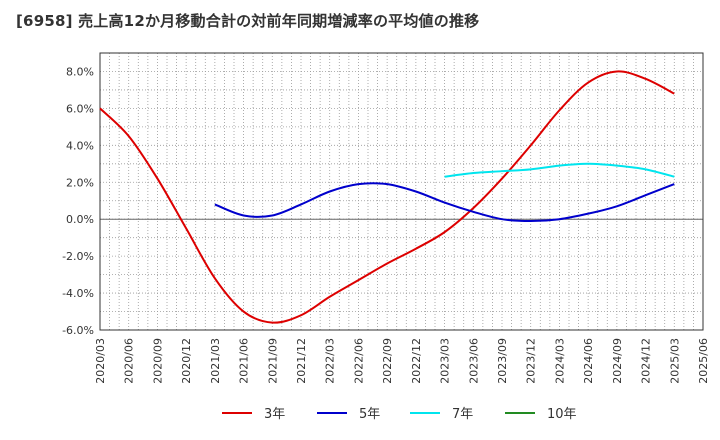 The width and height of the screenshot is (720, 440). What do you see at coordinates (80, 182) in the screenshot?
I see `y-tick-label: 2.0%` at bounding box center [80, 182].